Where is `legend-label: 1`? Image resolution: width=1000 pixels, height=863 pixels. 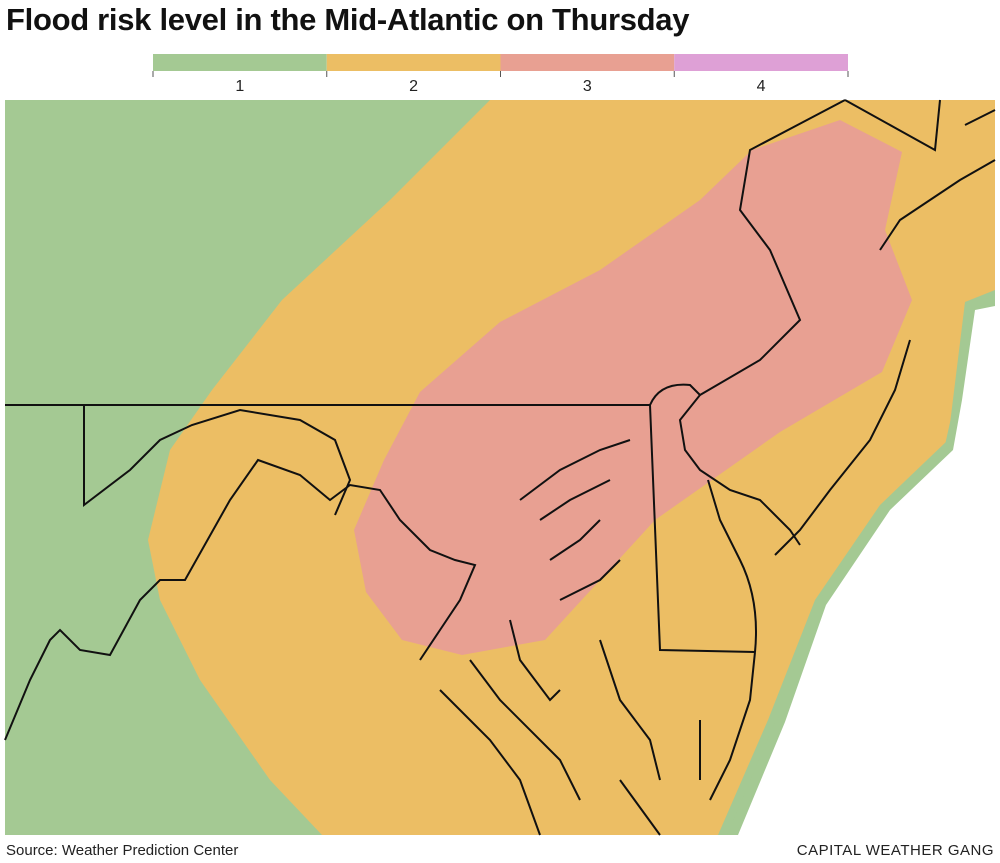 legend-label: 1 is located at coordinates (239, 86).